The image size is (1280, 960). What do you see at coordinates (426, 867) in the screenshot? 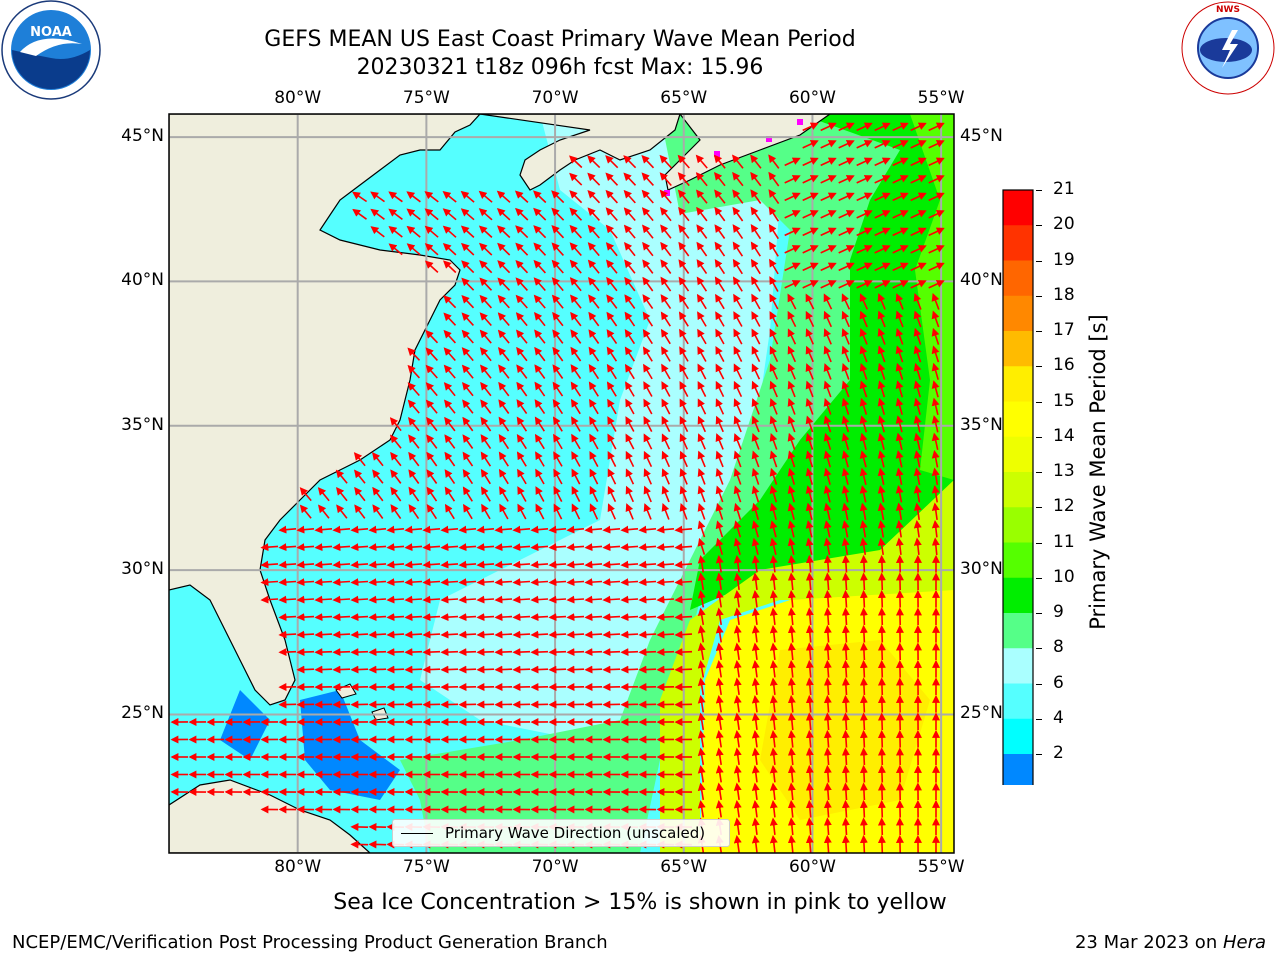
I see `lon-label-bottom: 75°W` at bounding box center [426, 867].